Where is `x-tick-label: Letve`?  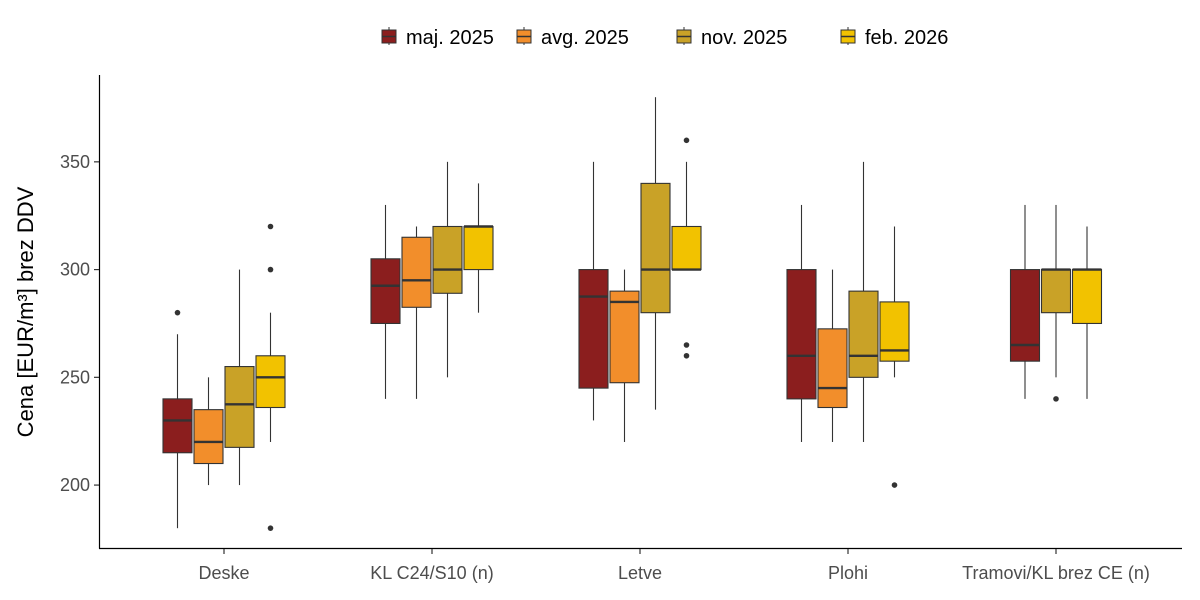 x-tick-label: Letve is located at coordinates (640, 573).